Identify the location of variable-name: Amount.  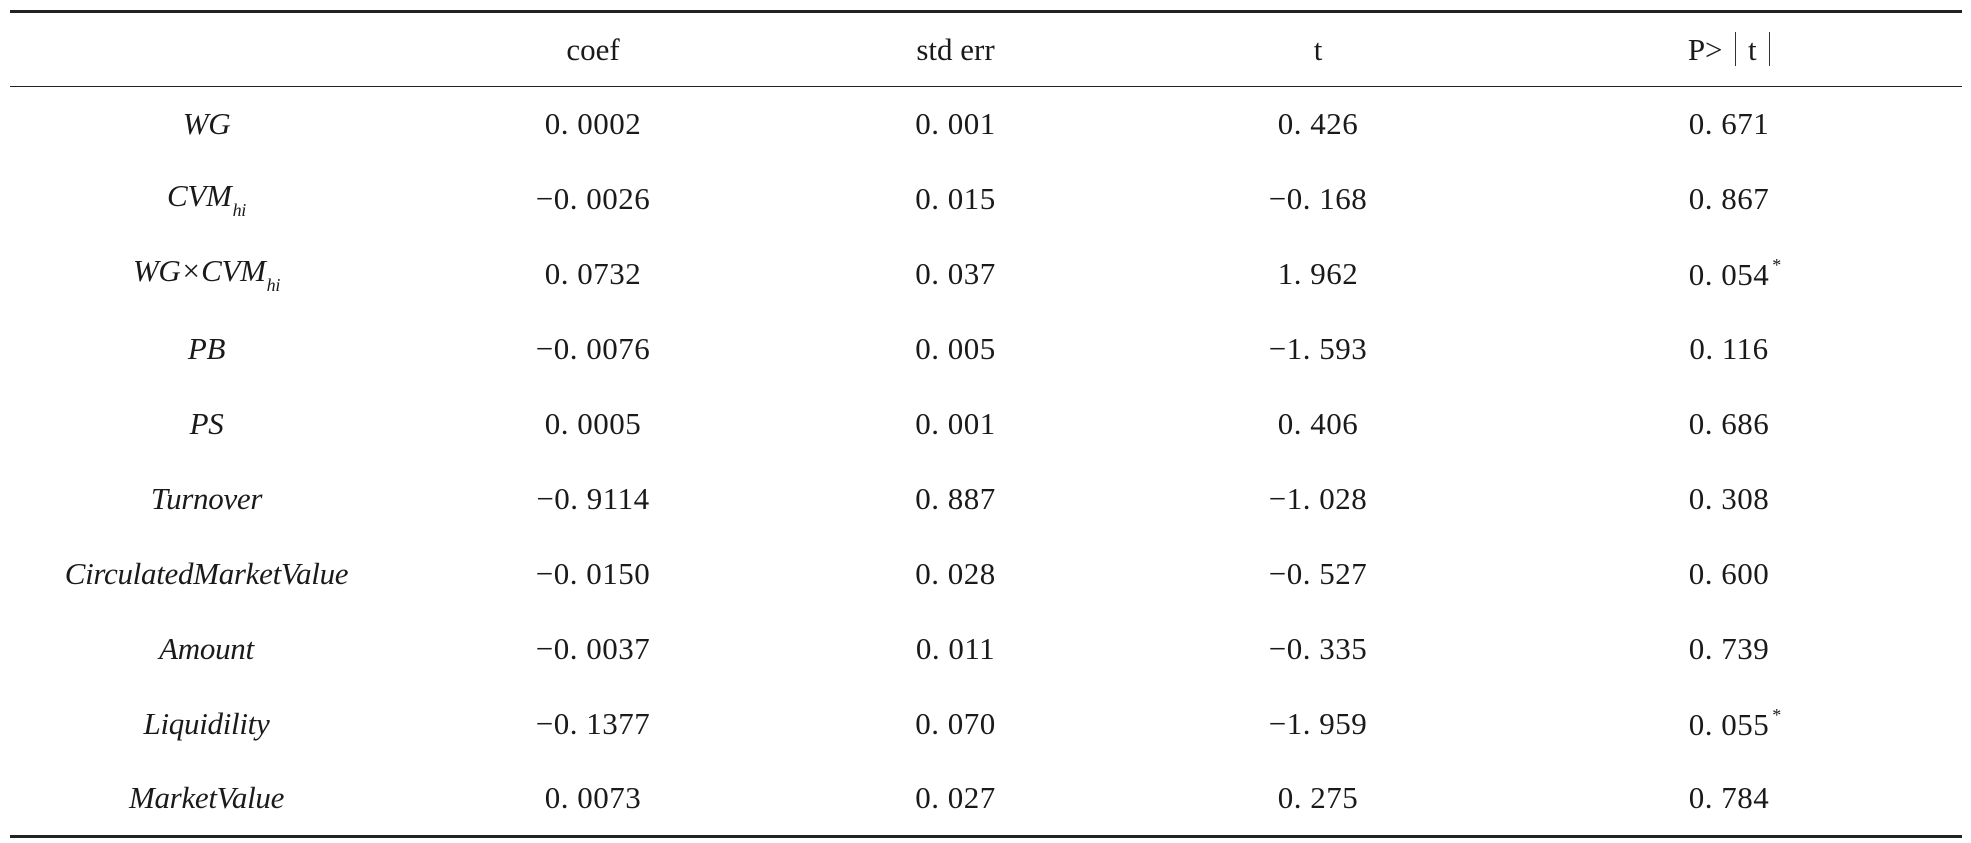
(206, 648).